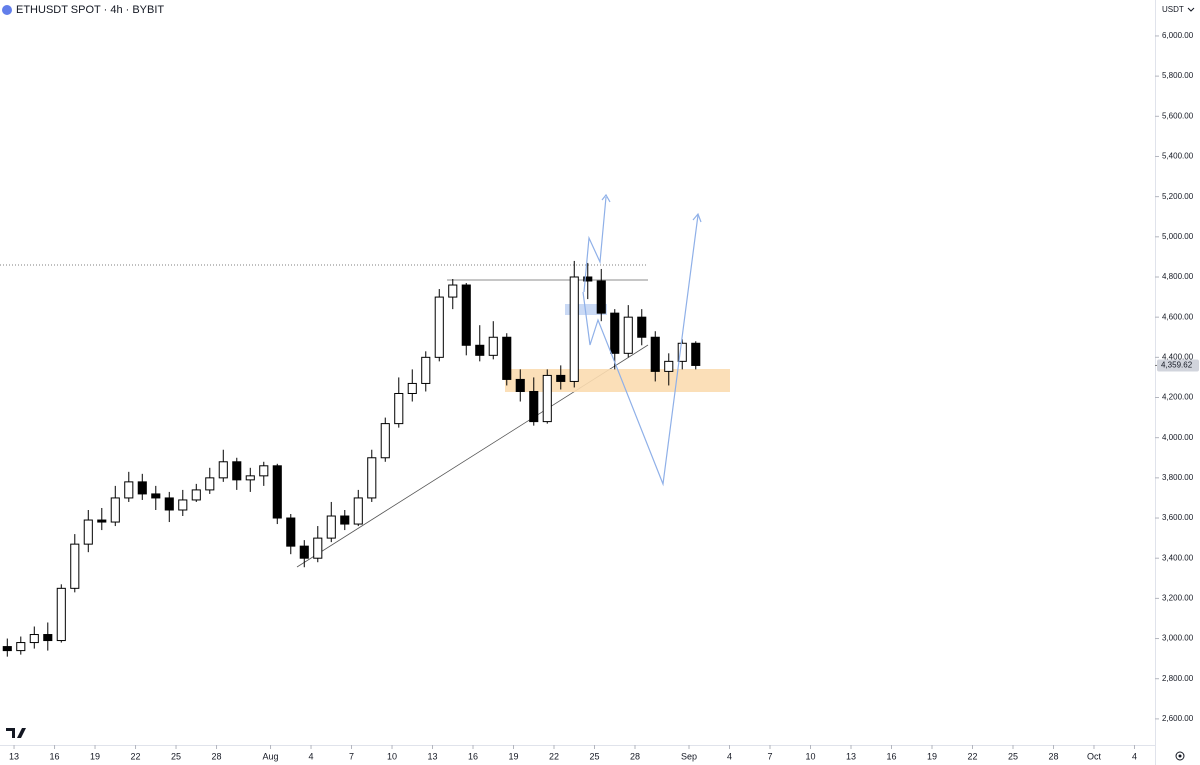 The image size is (1200, 765). I want to click on x-tick-label: Aug, so click(271, 756).